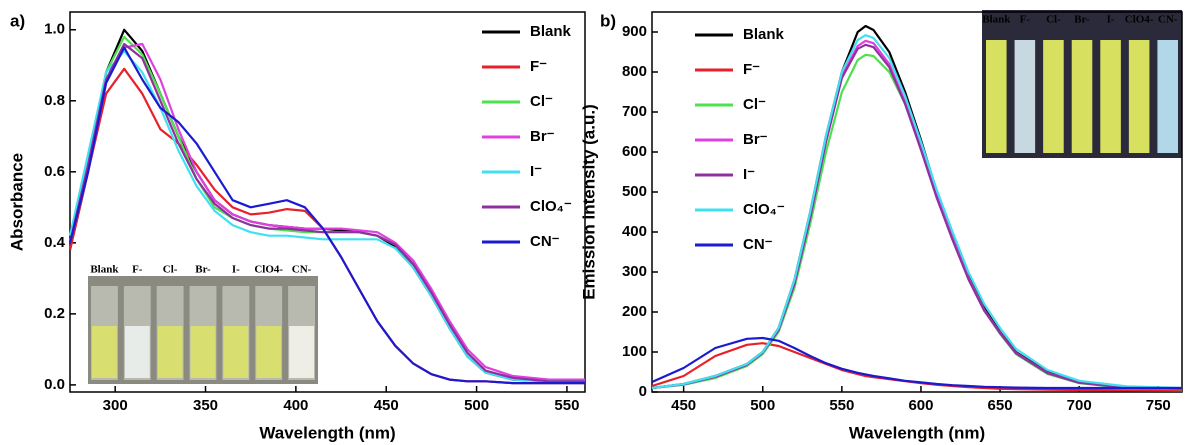 This screenshot has height=445, width=1187. Describe the element at coordinates (1079, 405) in the screenshot. I see `x-tick-label: 700` at that location.